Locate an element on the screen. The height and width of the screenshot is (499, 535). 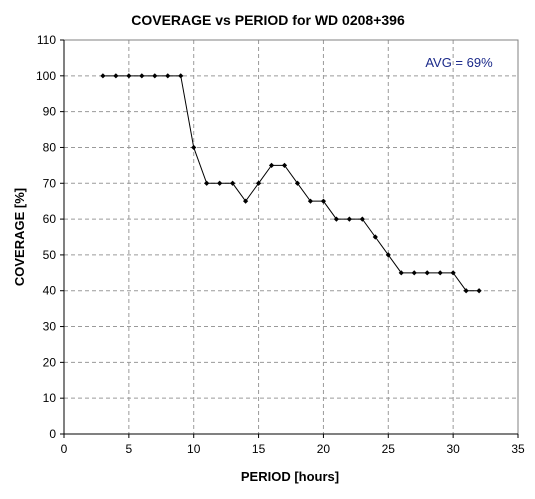
x-tick-label: 20 is located at coordinates (324, 449).